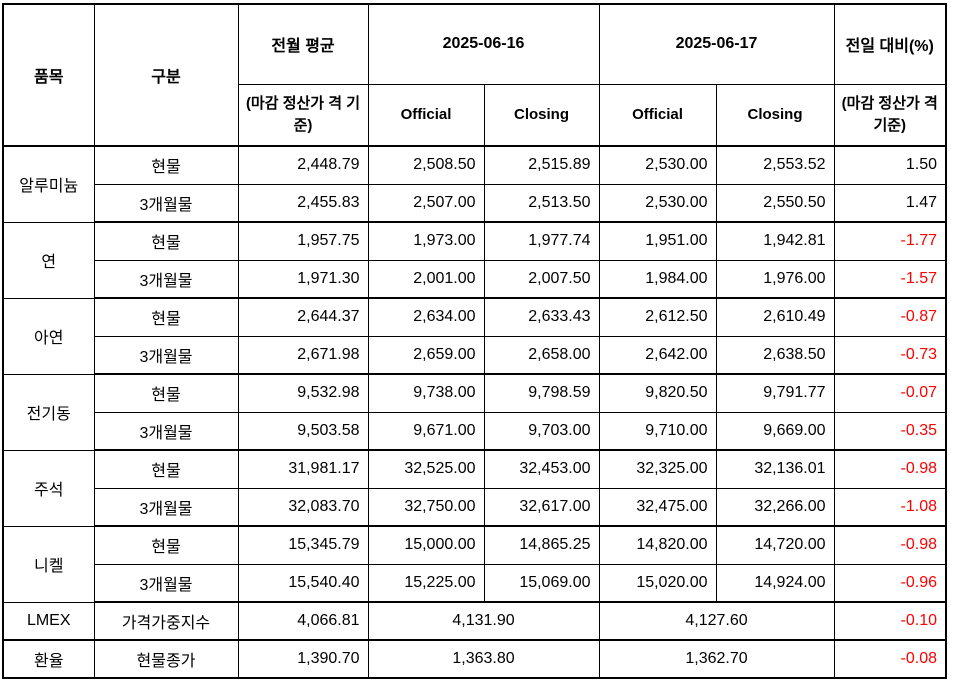  What do you see at coordinates (483, 44) in the screenshot?
I see `col-header-date1: 2025-06-16` at bounding box center [483, 44].